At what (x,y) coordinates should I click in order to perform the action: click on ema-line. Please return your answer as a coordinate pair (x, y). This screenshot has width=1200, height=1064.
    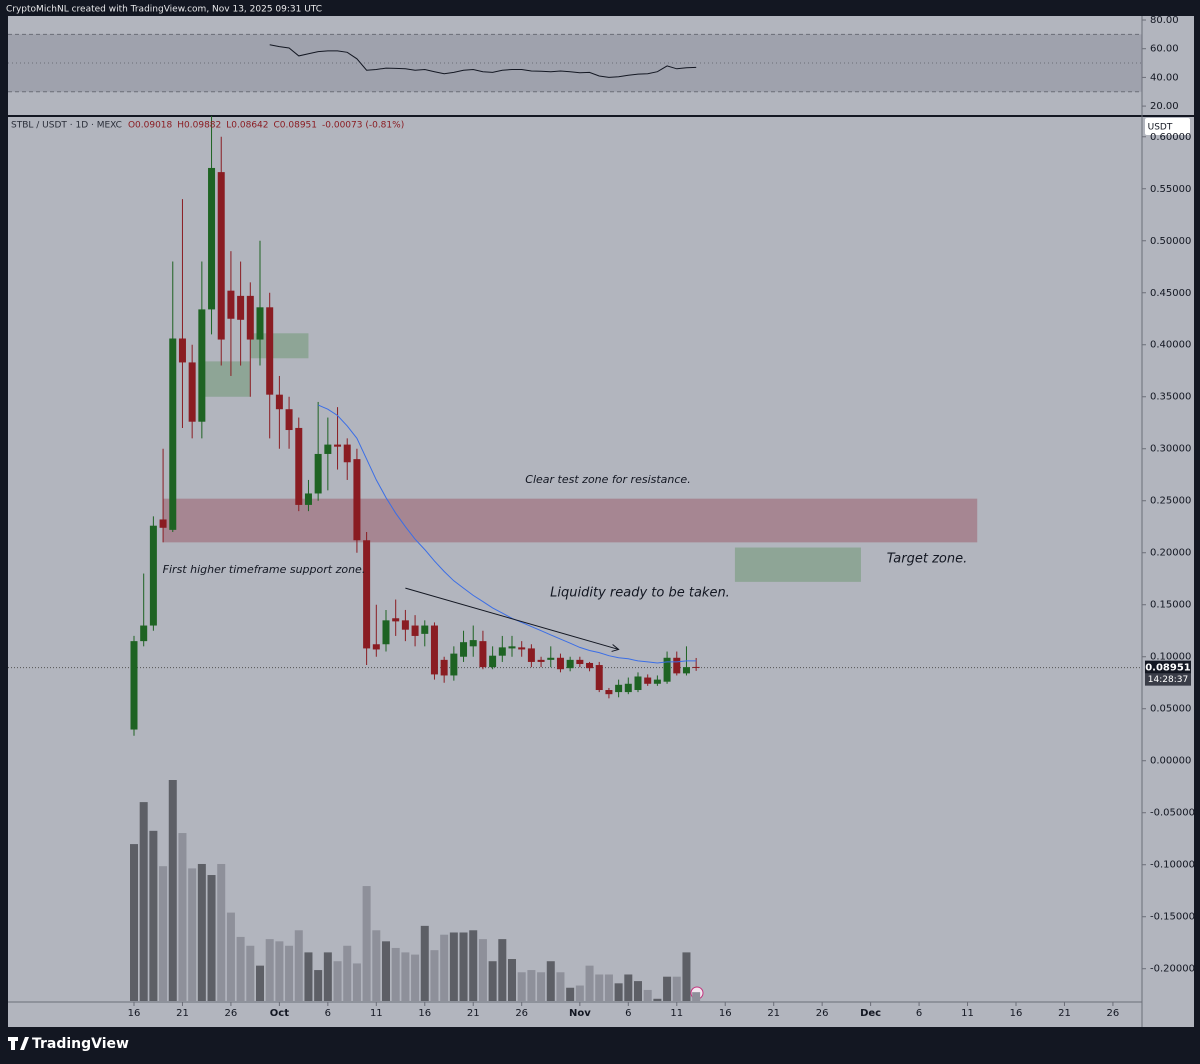
    Looking at the image, I should click on (507, 534).